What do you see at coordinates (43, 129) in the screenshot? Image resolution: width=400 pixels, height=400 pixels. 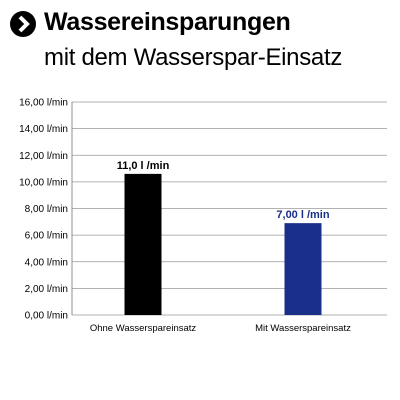 I see `y-tick-label: 14,00 l/min` at bounding box center [43, 129].